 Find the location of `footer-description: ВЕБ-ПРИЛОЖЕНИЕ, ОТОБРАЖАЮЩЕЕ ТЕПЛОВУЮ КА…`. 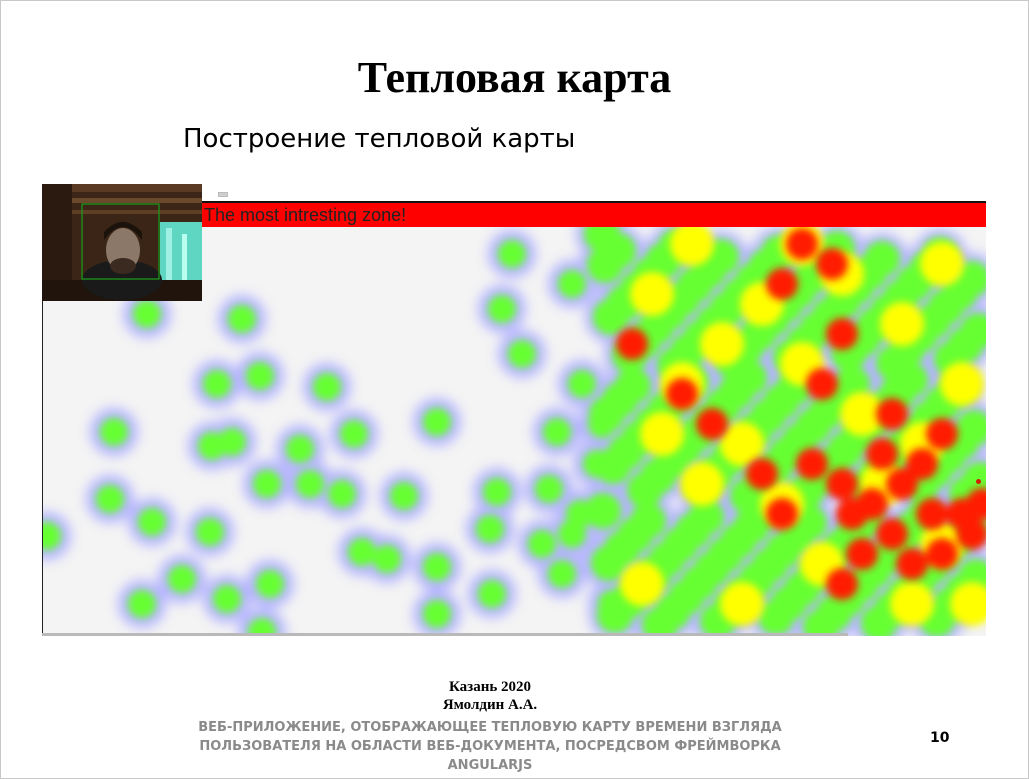

footer-description: ВЕБ-ПРИЛОЖЕНИЕ, ОТОБРАЖАЮЩЕЕ ТЕПЛОВУЮ КА… is located at coordinates (490, 746).